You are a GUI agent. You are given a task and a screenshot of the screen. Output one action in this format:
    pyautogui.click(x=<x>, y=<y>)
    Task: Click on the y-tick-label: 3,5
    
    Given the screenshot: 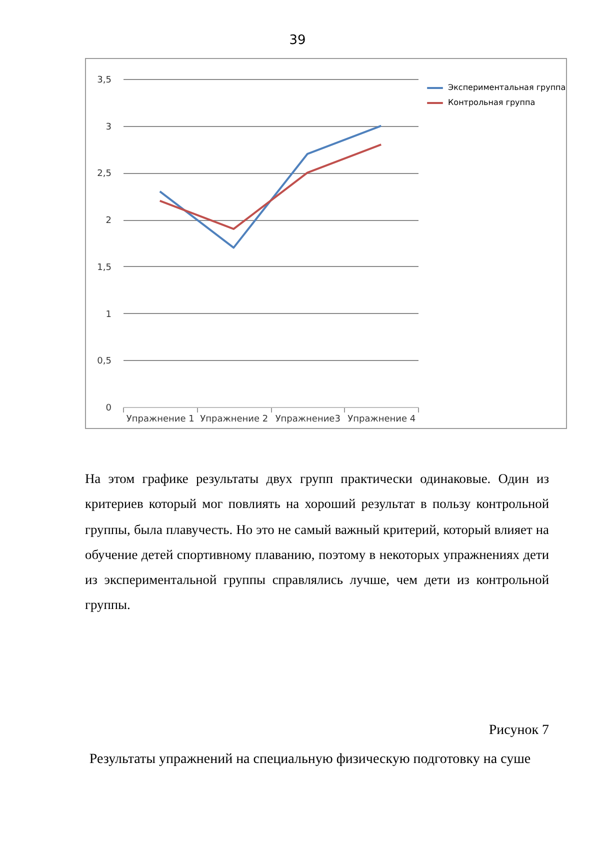 What is the action you would take?
    pyautogui.click(x=104, y=81)
    